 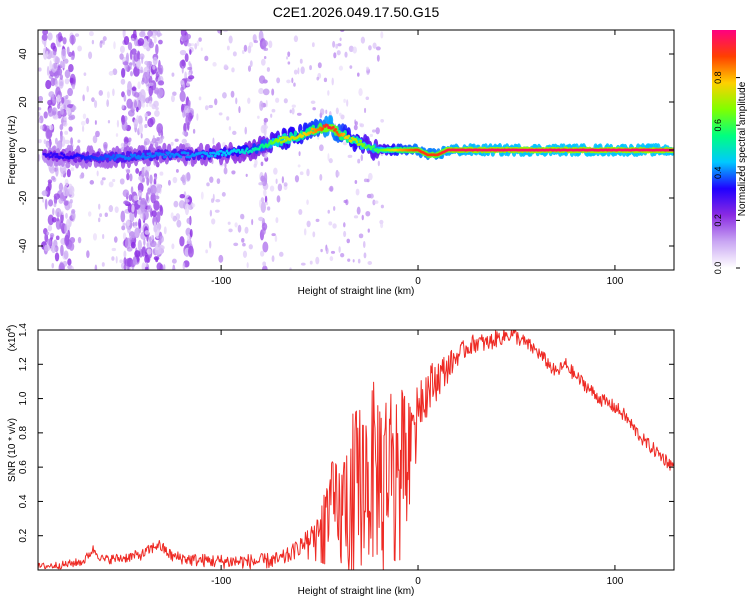 What do you see at coordinates (356, 12) in the screenshot?
I see `figure-title: C2E1.2026.049.17.50.G15` at bounding box center [356, 12].